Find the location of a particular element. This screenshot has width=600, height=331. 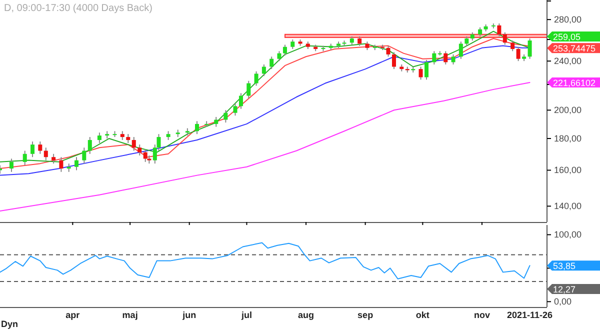

chart-title: D, 09:00-17:30 (4000 Days Back) is located at coordinates (78, 8).